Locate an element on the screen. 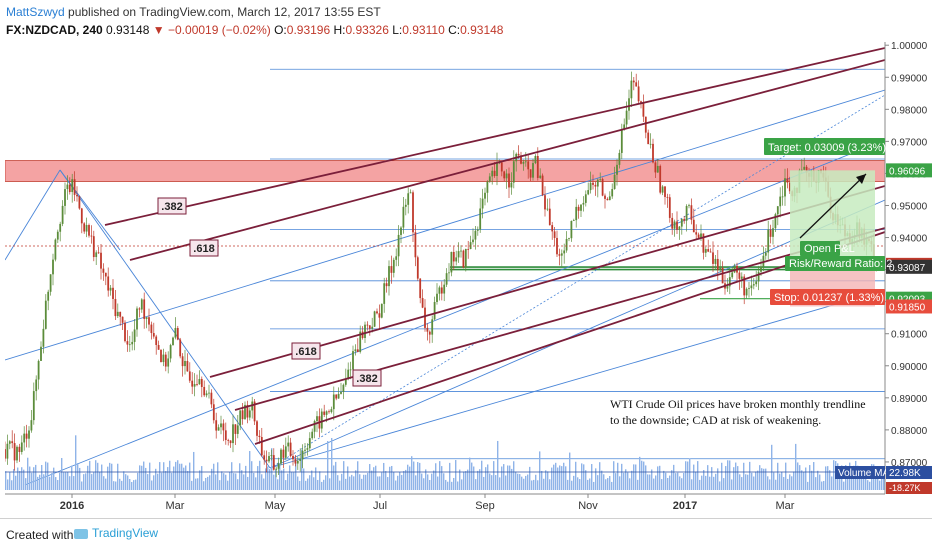 The height and width of the screenshot is (550, 932). open-label: O: is located at coordinates (280, 30).